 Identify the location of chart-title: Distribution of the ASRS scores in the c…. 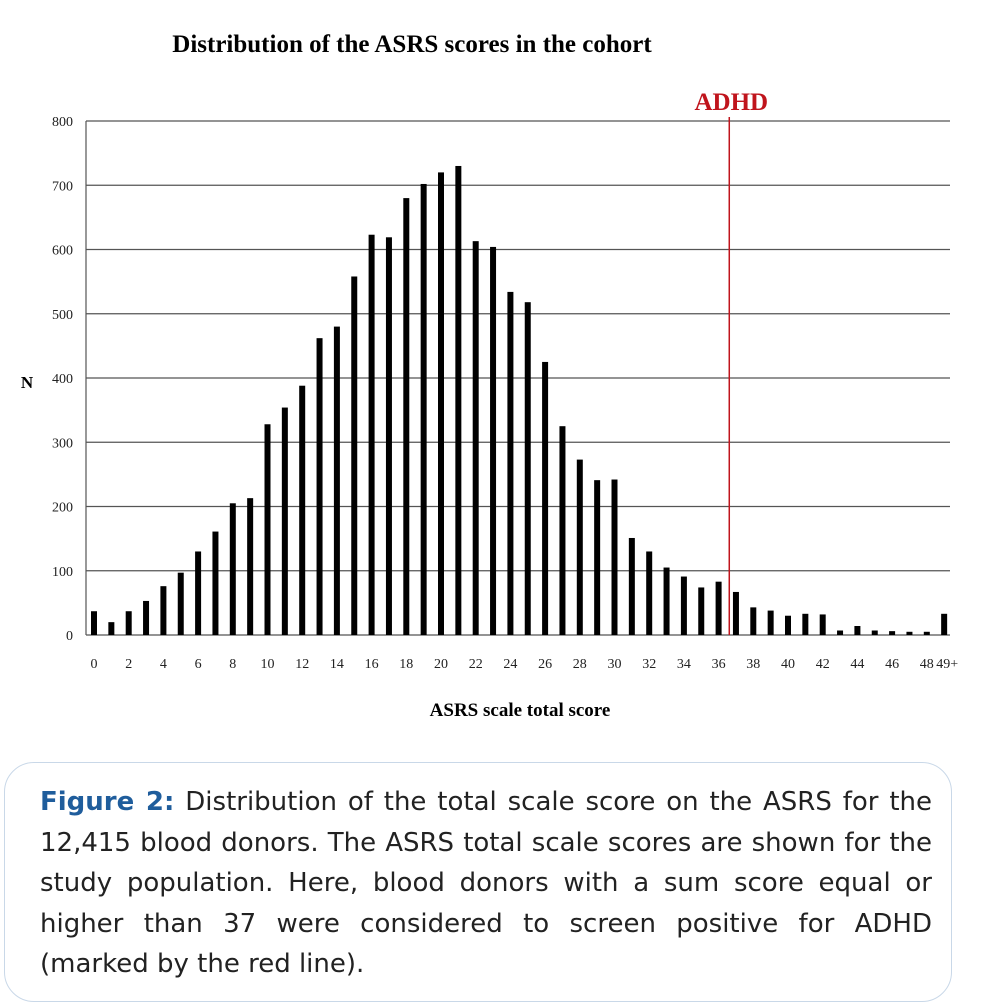
(412, 44).